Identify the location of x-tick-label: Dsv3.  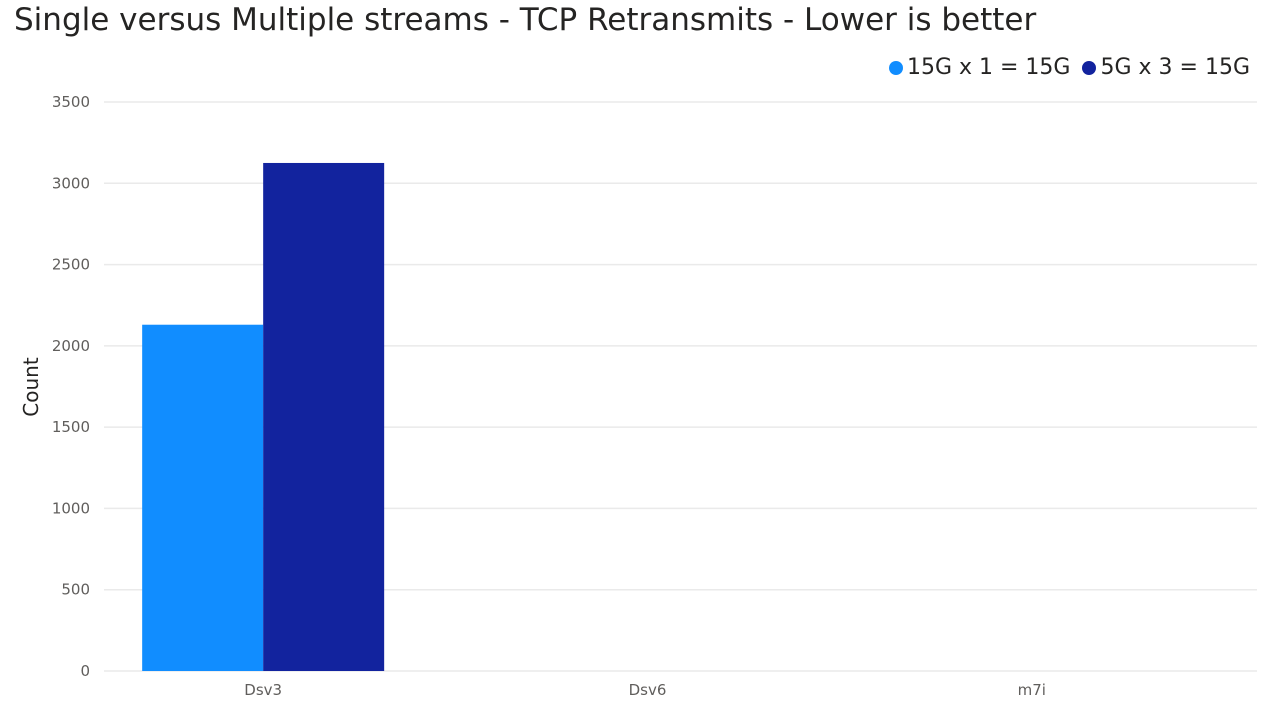
(263, 690).